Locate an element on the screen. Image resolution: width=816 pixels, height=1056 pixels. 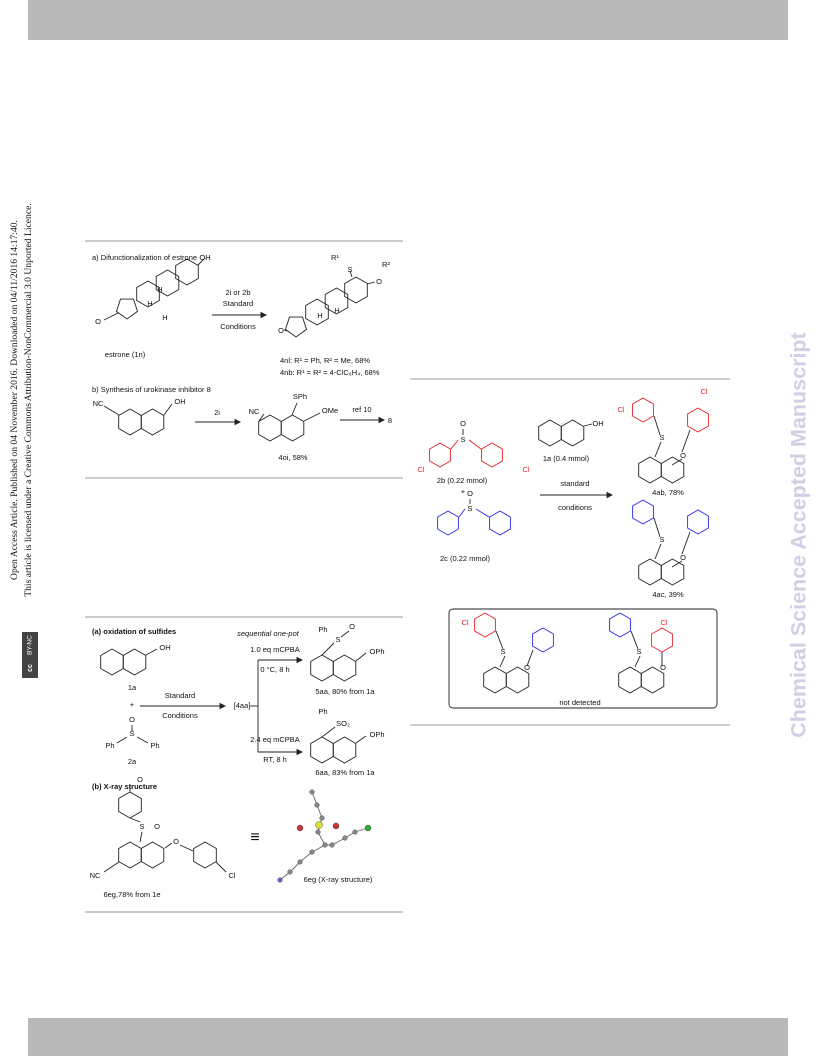
scheme-label: Conditions is located at coordinates (180, 715).